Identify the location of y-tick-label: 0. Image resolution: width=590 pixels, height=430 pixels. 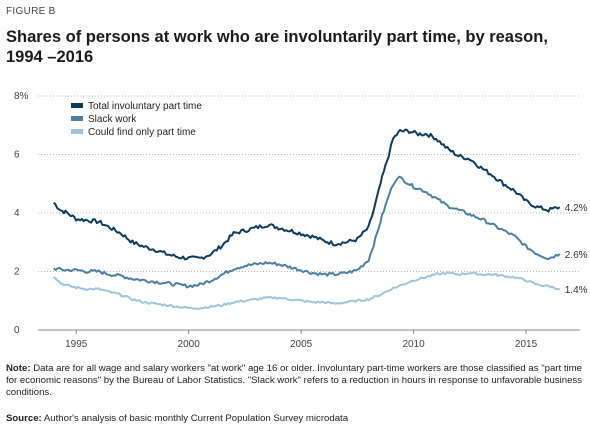
(17, 330).